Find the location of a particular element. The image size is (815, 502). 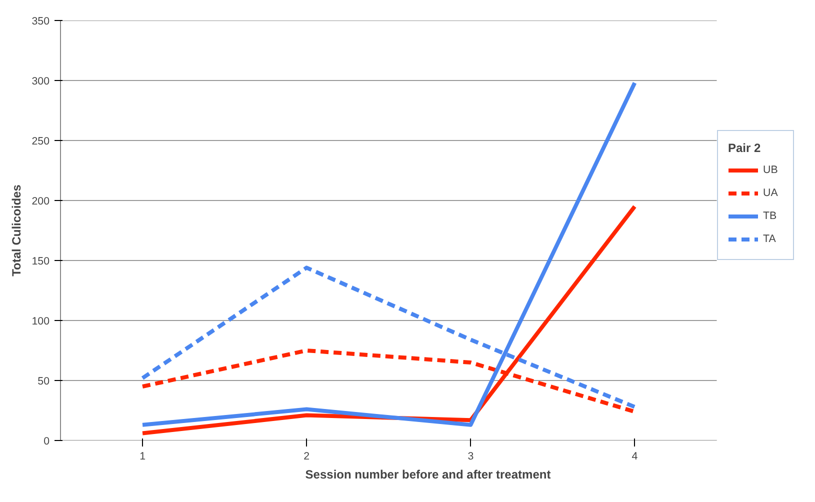

y-tick-label: 300 is located at coordinates (41, 82).